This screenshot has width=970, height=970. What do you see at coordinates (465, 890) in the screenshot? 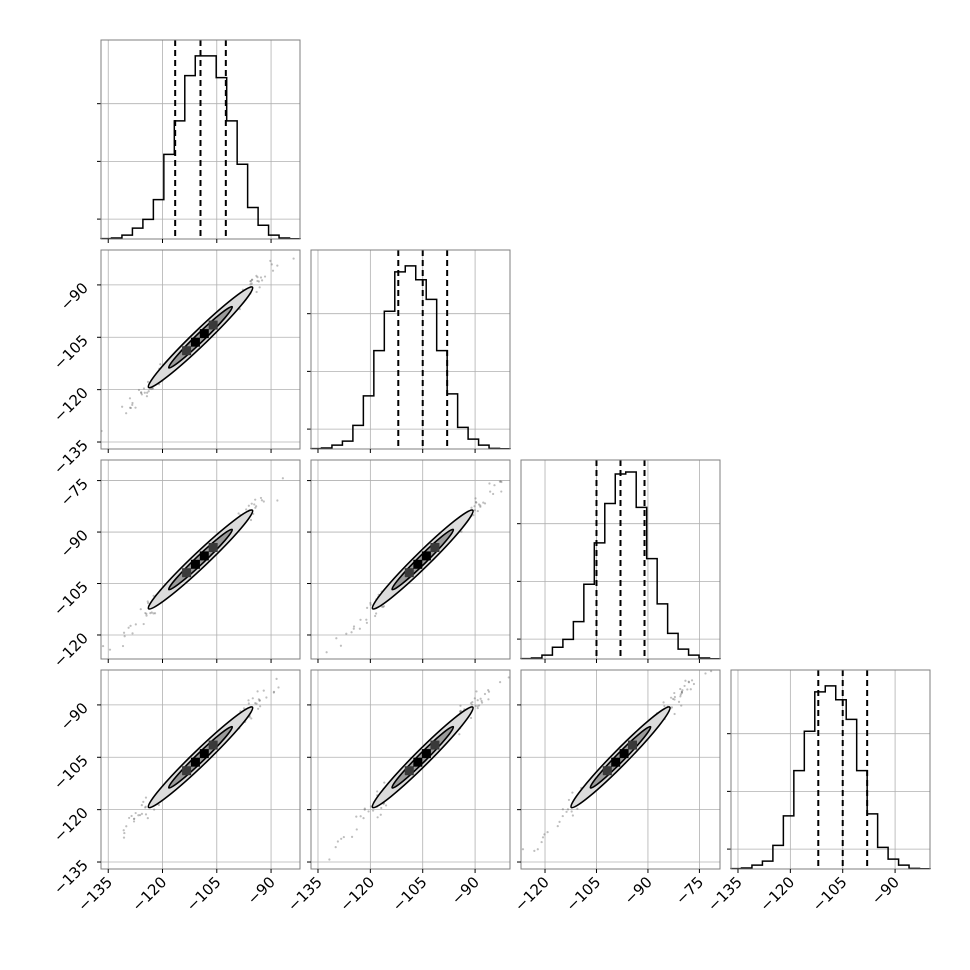
I see `x-tick-label: −90` at bounding box center [465, 890].